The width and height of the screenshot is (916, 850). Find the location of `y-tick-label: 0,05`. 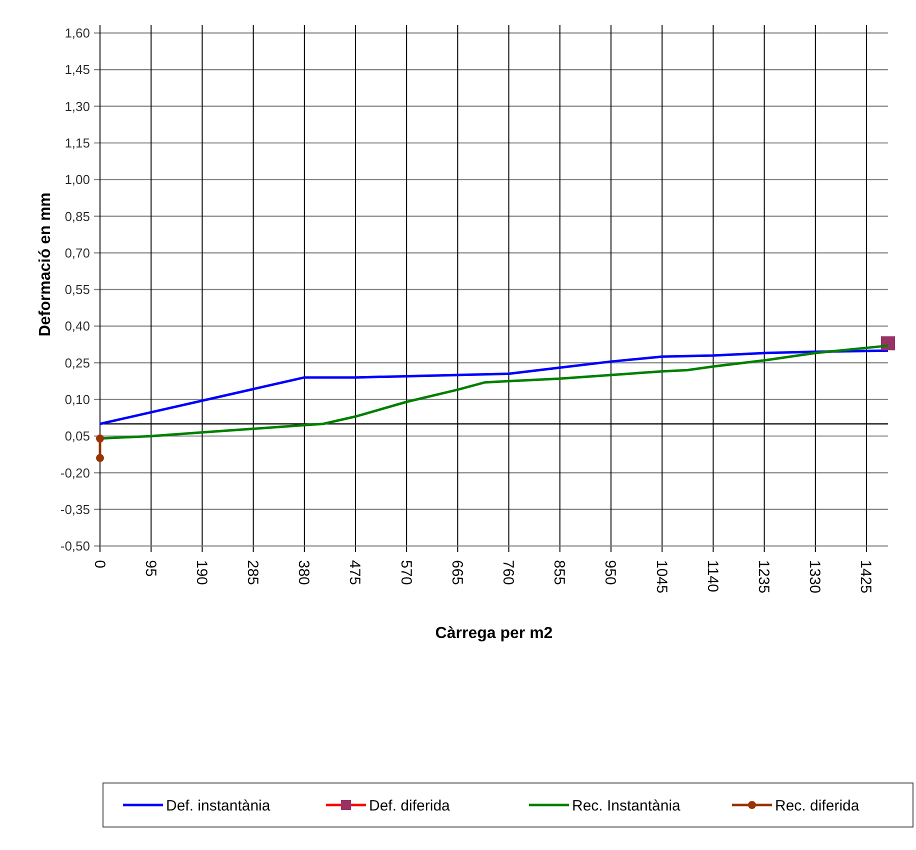

y-tick-label: 0,05 is located at coordinates (77, 436).